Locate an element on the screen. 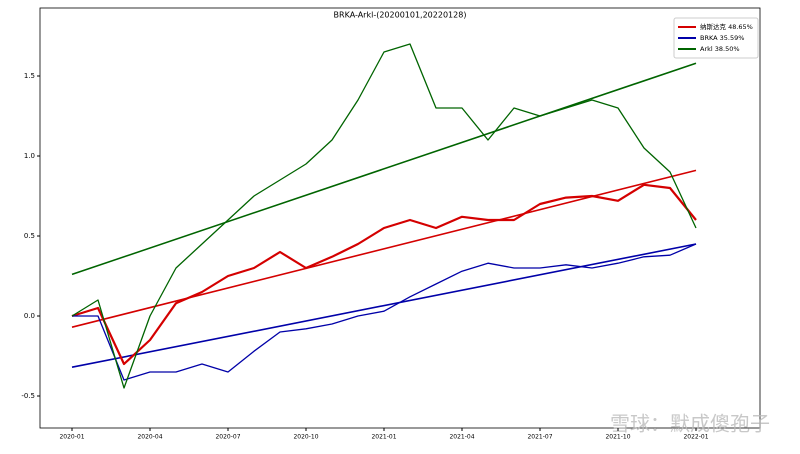 Image resolution: width=800 pixels, height=454 pixels. x-tick-label: 2020-04 is located at coordinates (149, 437).